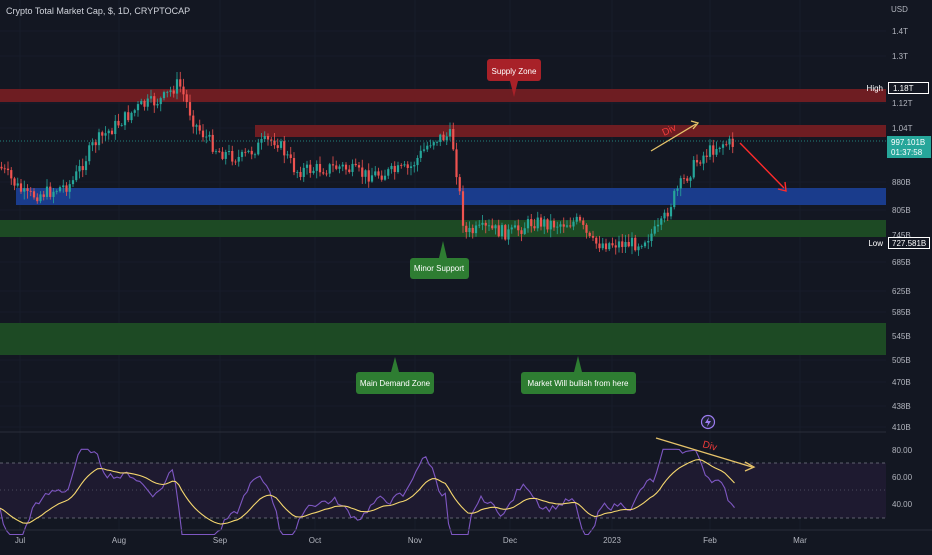  What do you see at coordinates (909, 243) in the screenshot?
I see `low-value: 727.581B` at bounding box center [909, 243].